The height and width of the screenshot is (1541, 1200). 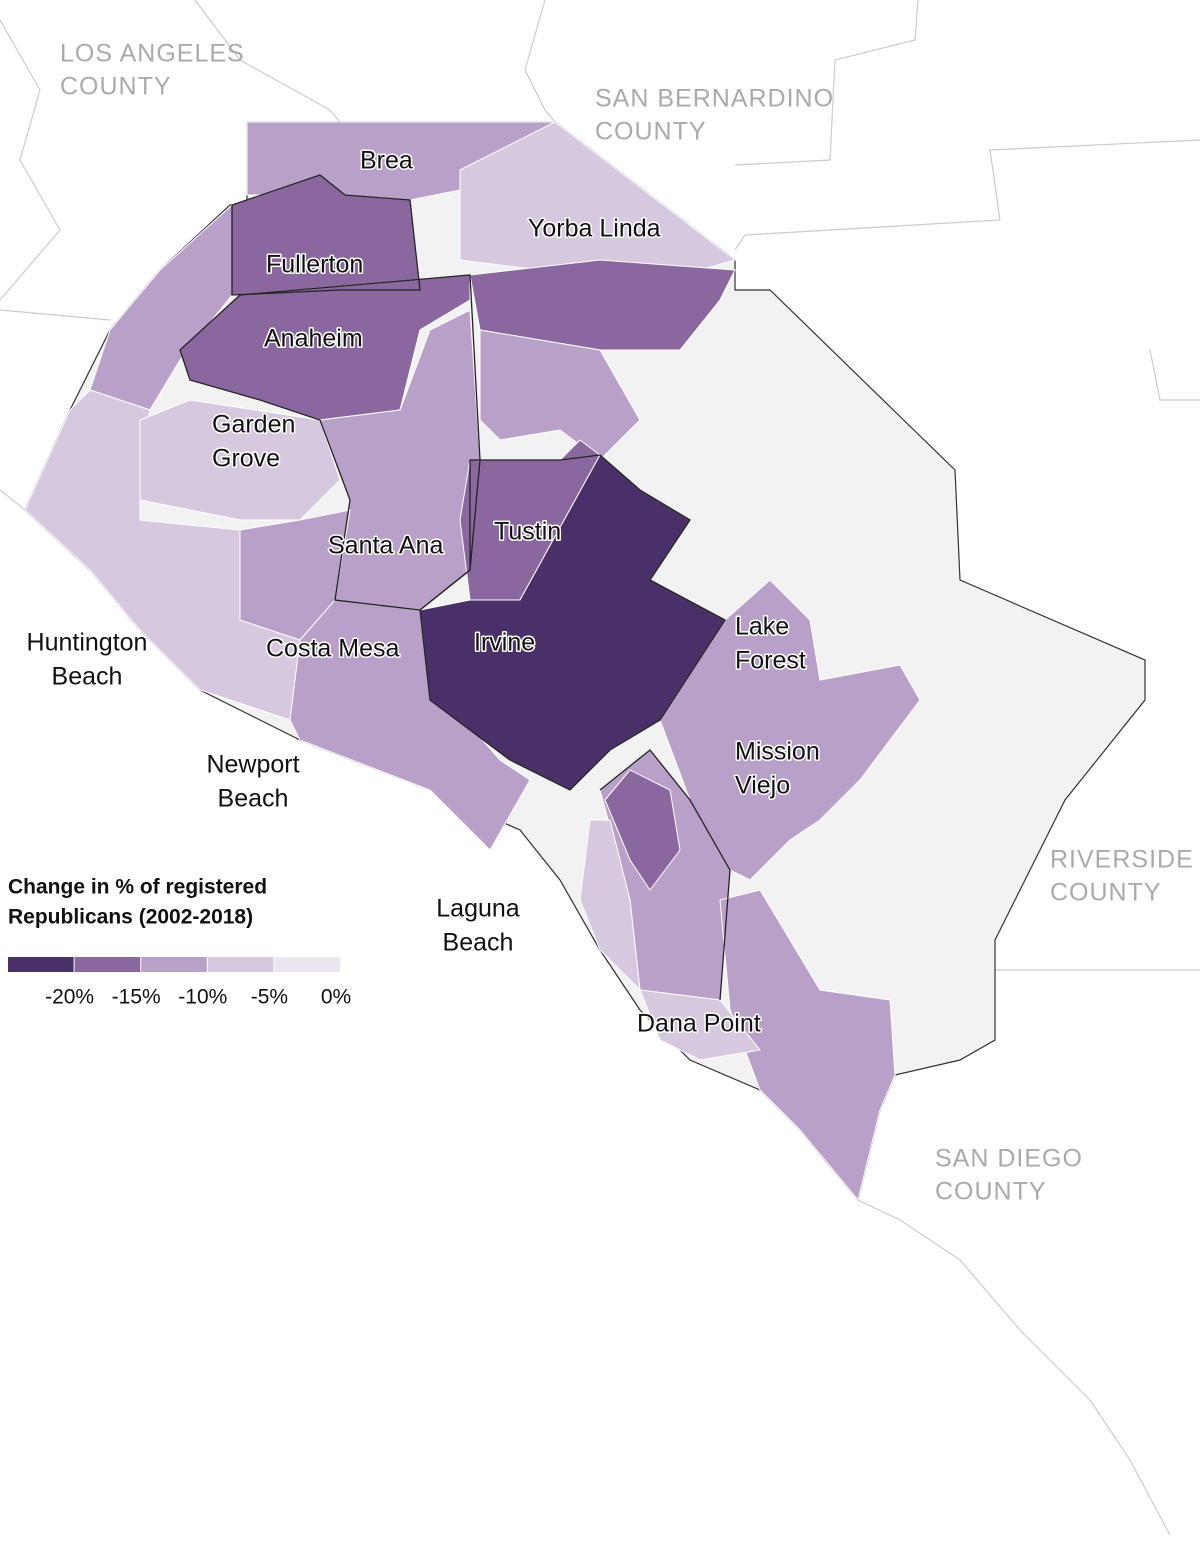 What do you see at coordinates (269, 997) in the screenshot?
I see `legend-tick-label: -5%` at bounding box center [269, 997].